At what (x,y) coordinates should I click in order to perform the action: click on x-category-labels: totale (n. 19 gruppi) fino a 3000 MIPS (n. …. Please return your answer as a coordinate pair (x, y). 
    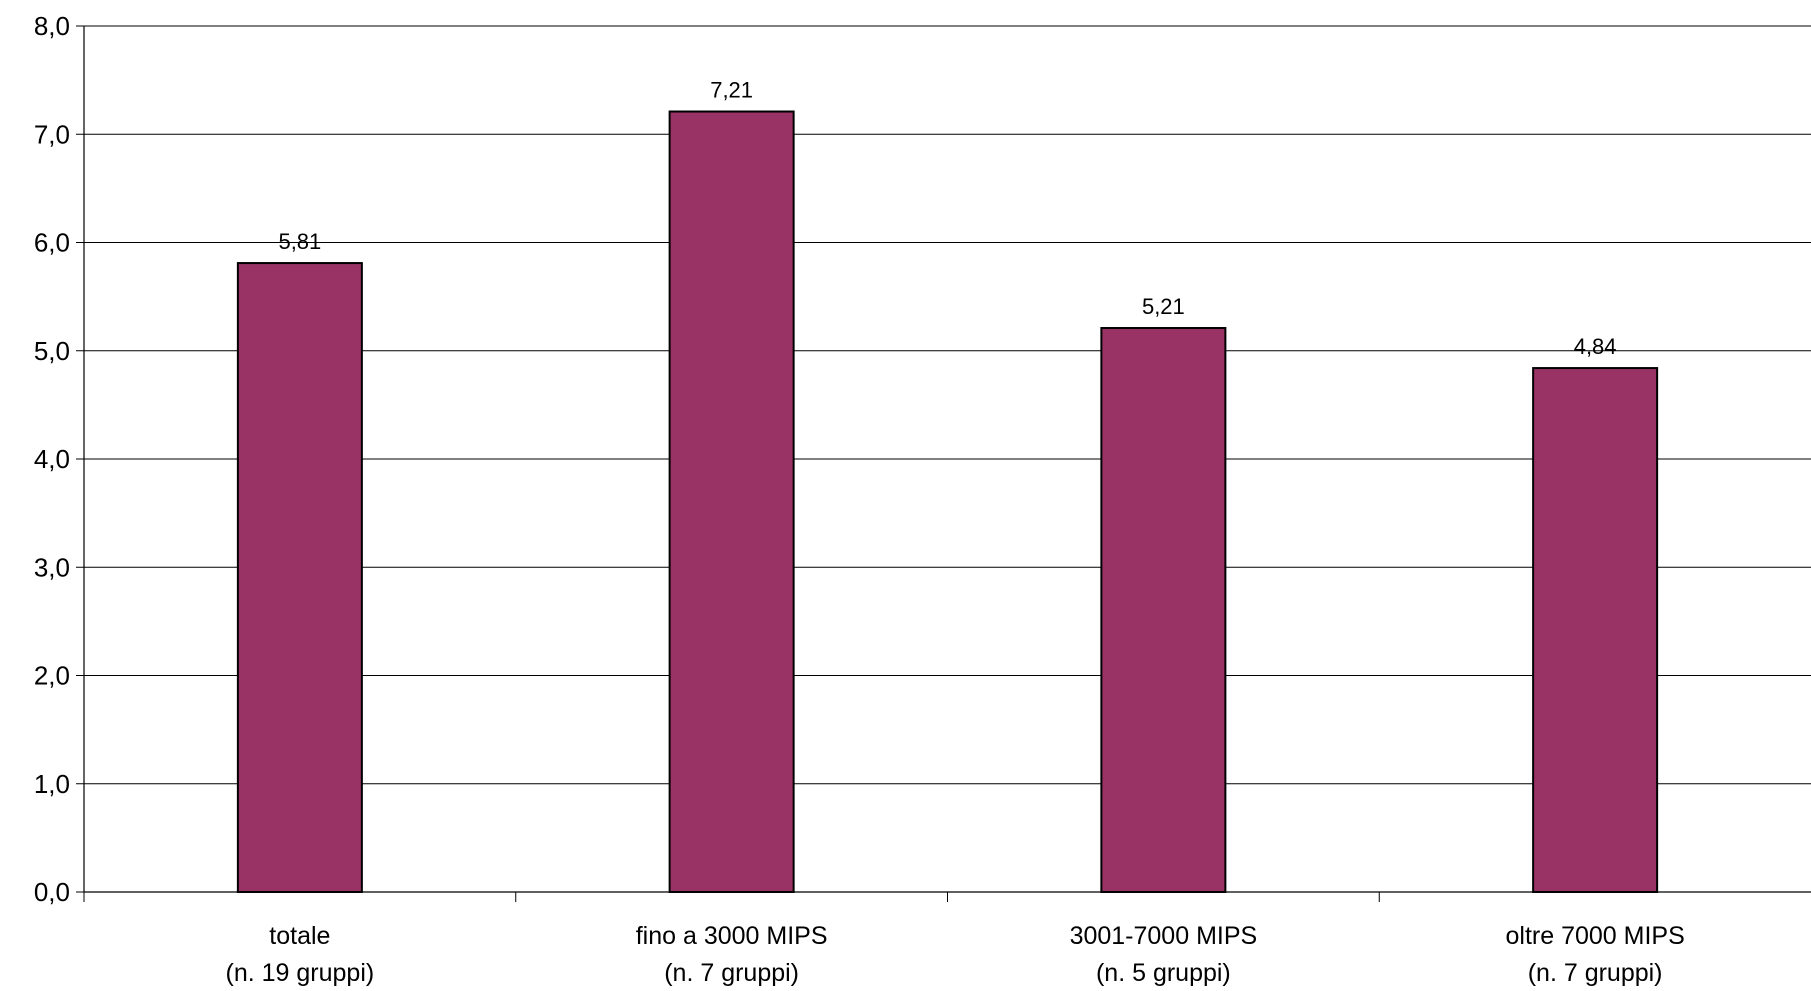
    Looking at the image, I should click on (955, 954).